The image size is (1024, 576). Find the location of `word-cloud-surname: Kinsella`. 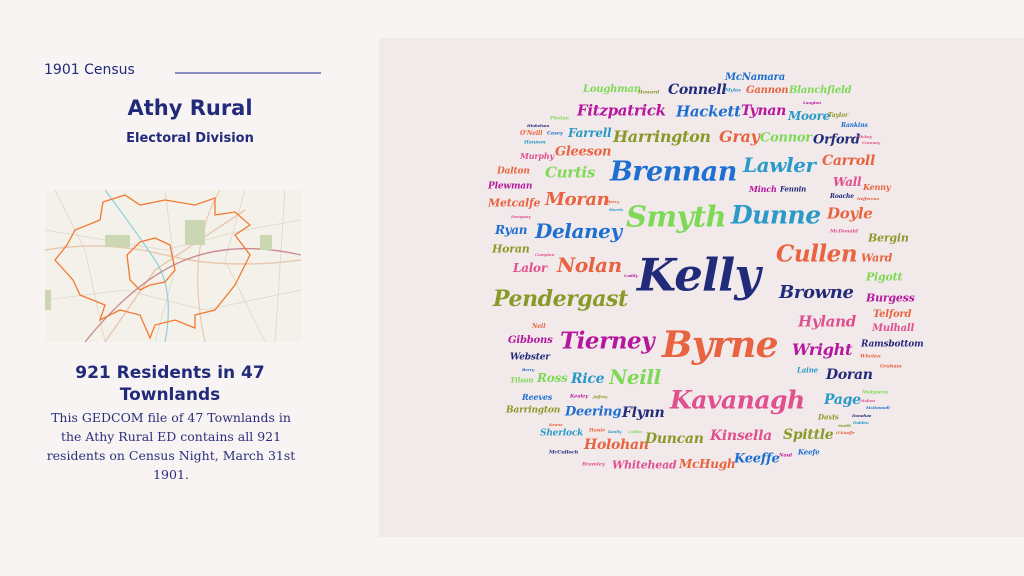

word-cloud-surname: Kinsella is located at coordinates (741, 436).